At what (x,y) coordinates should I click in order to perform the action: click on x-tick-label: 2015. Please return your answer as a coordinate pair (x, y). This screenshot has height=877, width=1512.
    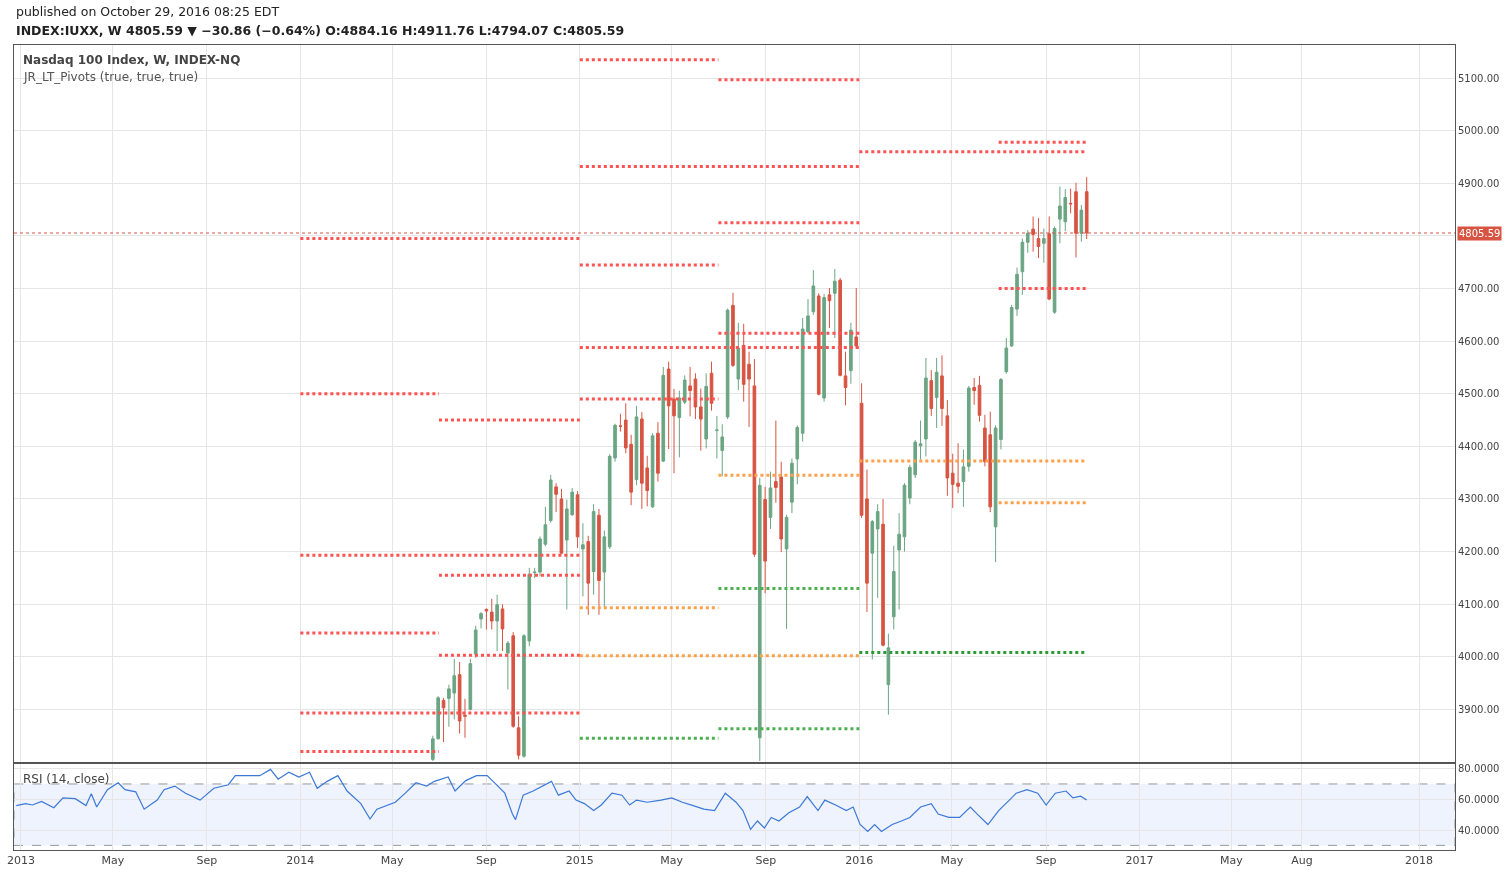
    Looking at the image, I should click on (579, 861).